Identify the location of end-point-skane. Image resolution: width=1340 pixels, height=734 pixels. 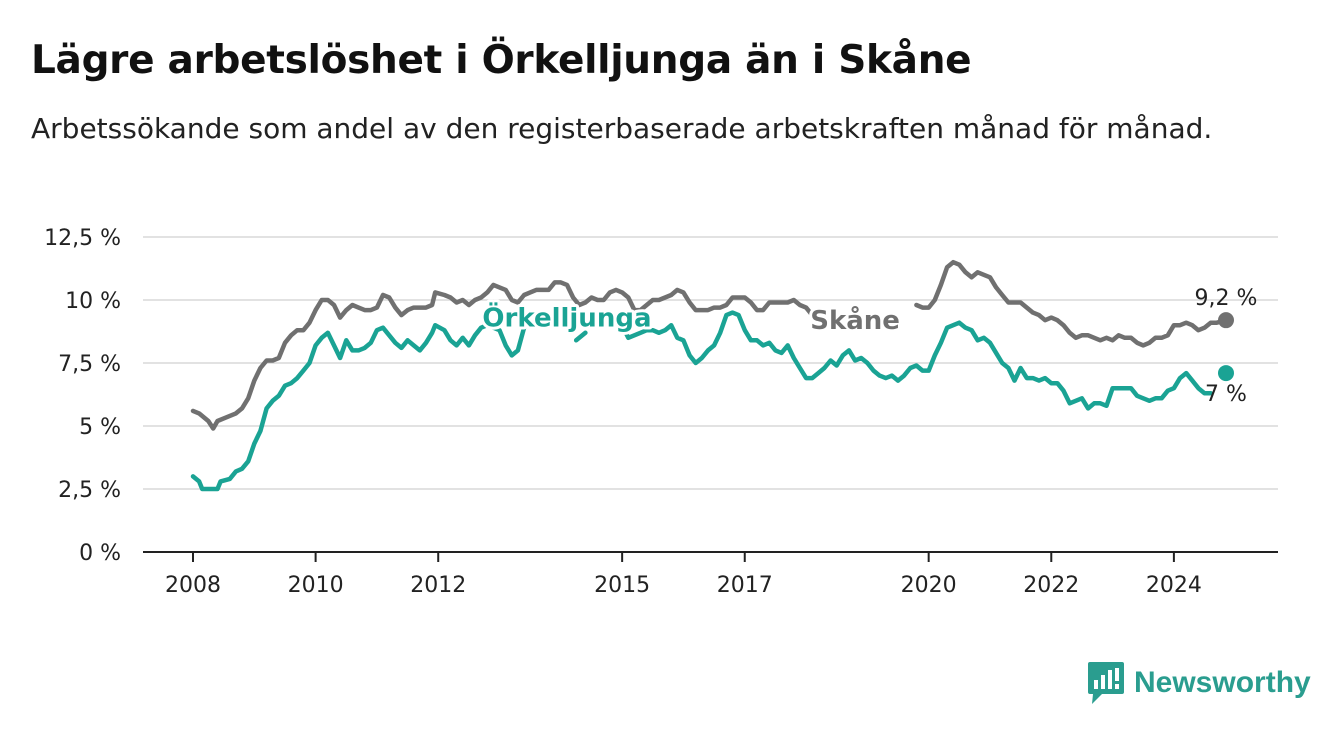
(1226, 320).